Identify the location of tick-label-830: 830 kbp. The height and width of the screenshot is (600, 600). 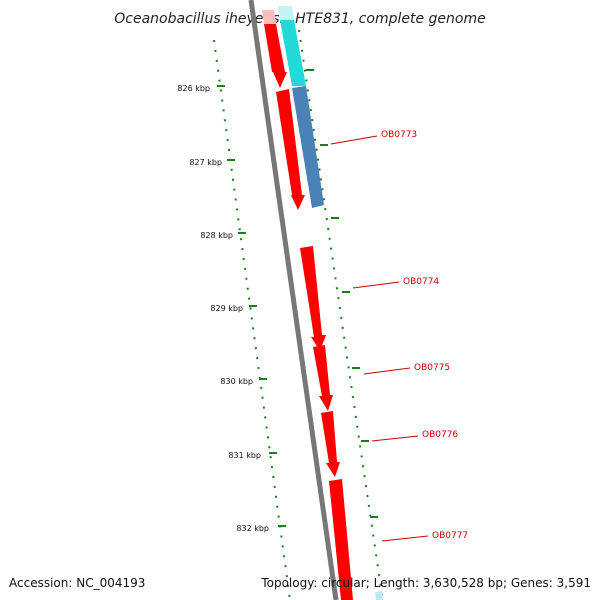
(236, 381).